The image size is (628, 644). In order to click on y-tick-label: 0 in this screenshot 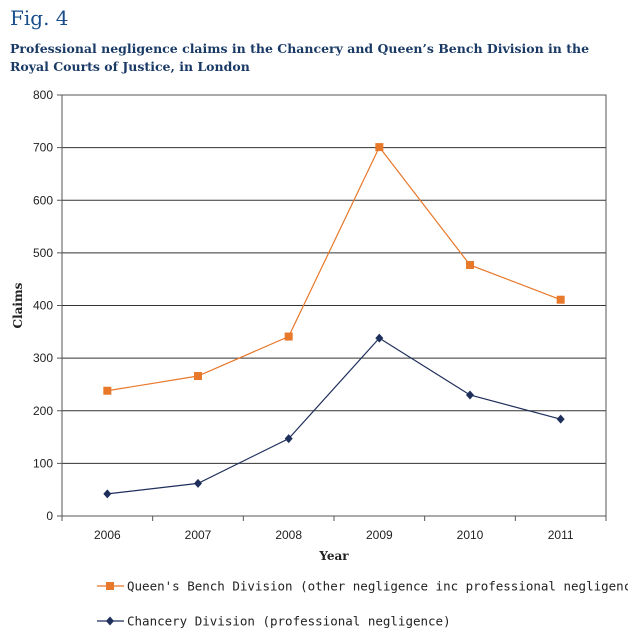, I will do `click(49, 516)`.